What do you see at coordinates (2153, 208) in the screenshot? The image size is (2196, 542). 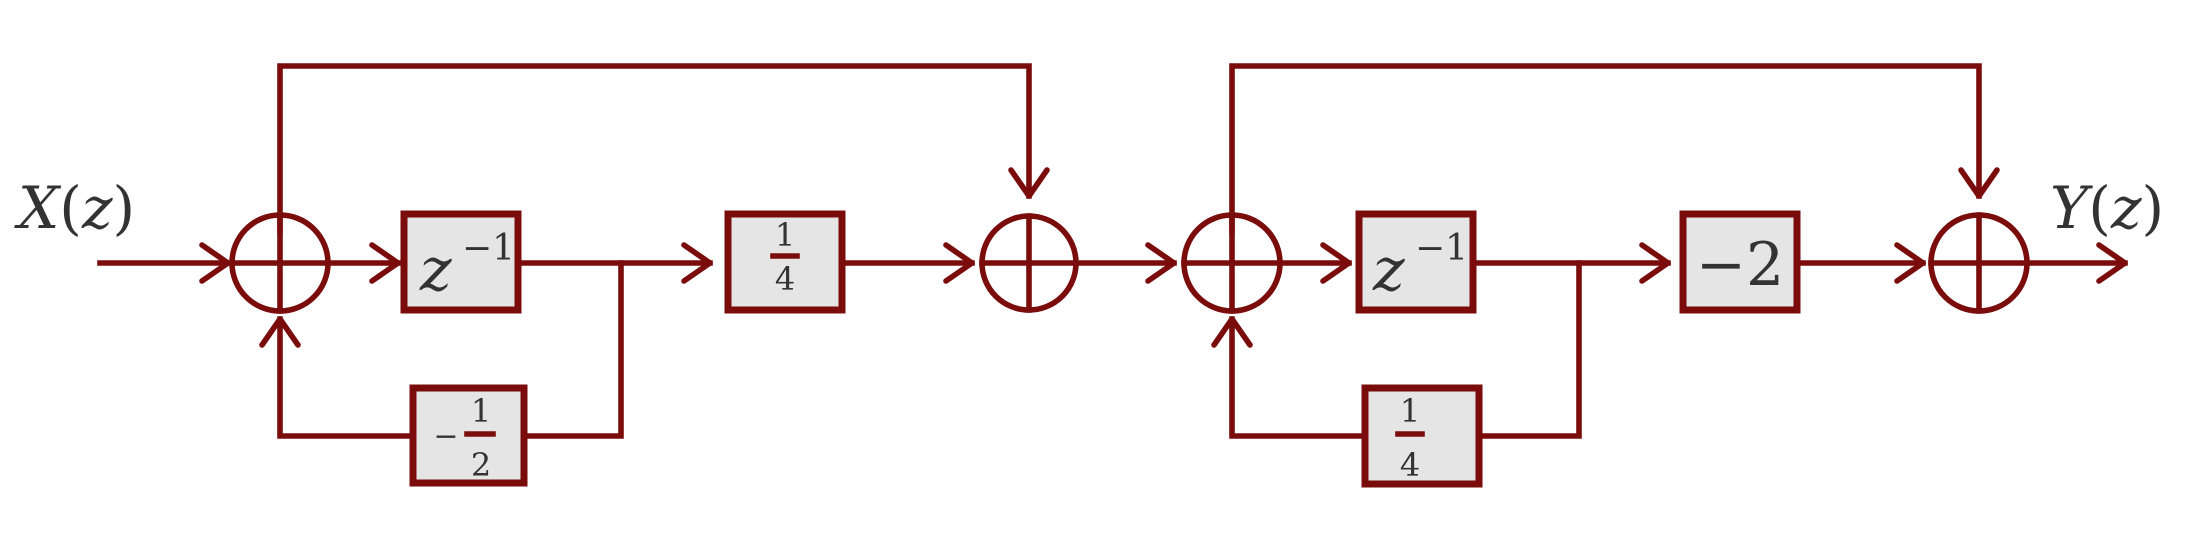 I see `output-close-paren: )` at bounding box center [2153, 208].